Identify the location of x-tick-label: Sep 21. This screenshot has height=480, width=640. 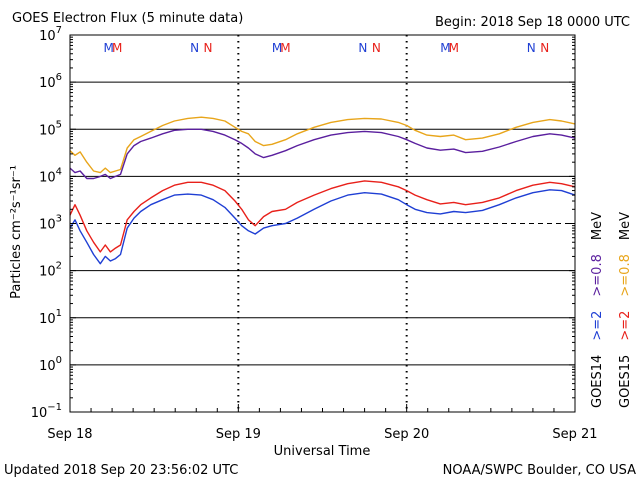
(574, 434).